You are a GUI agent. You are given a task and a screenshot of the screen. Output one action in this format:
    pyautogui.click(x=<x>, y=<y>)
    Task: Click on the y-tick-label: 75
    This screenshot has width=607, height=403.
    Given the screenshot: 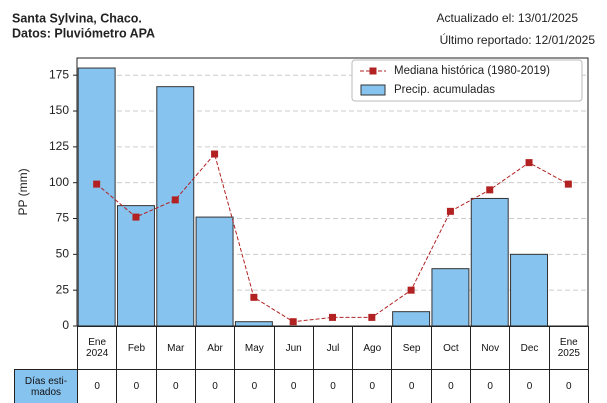 What is the action you would take?
    pyautogui.click(x=63, y=218)
    